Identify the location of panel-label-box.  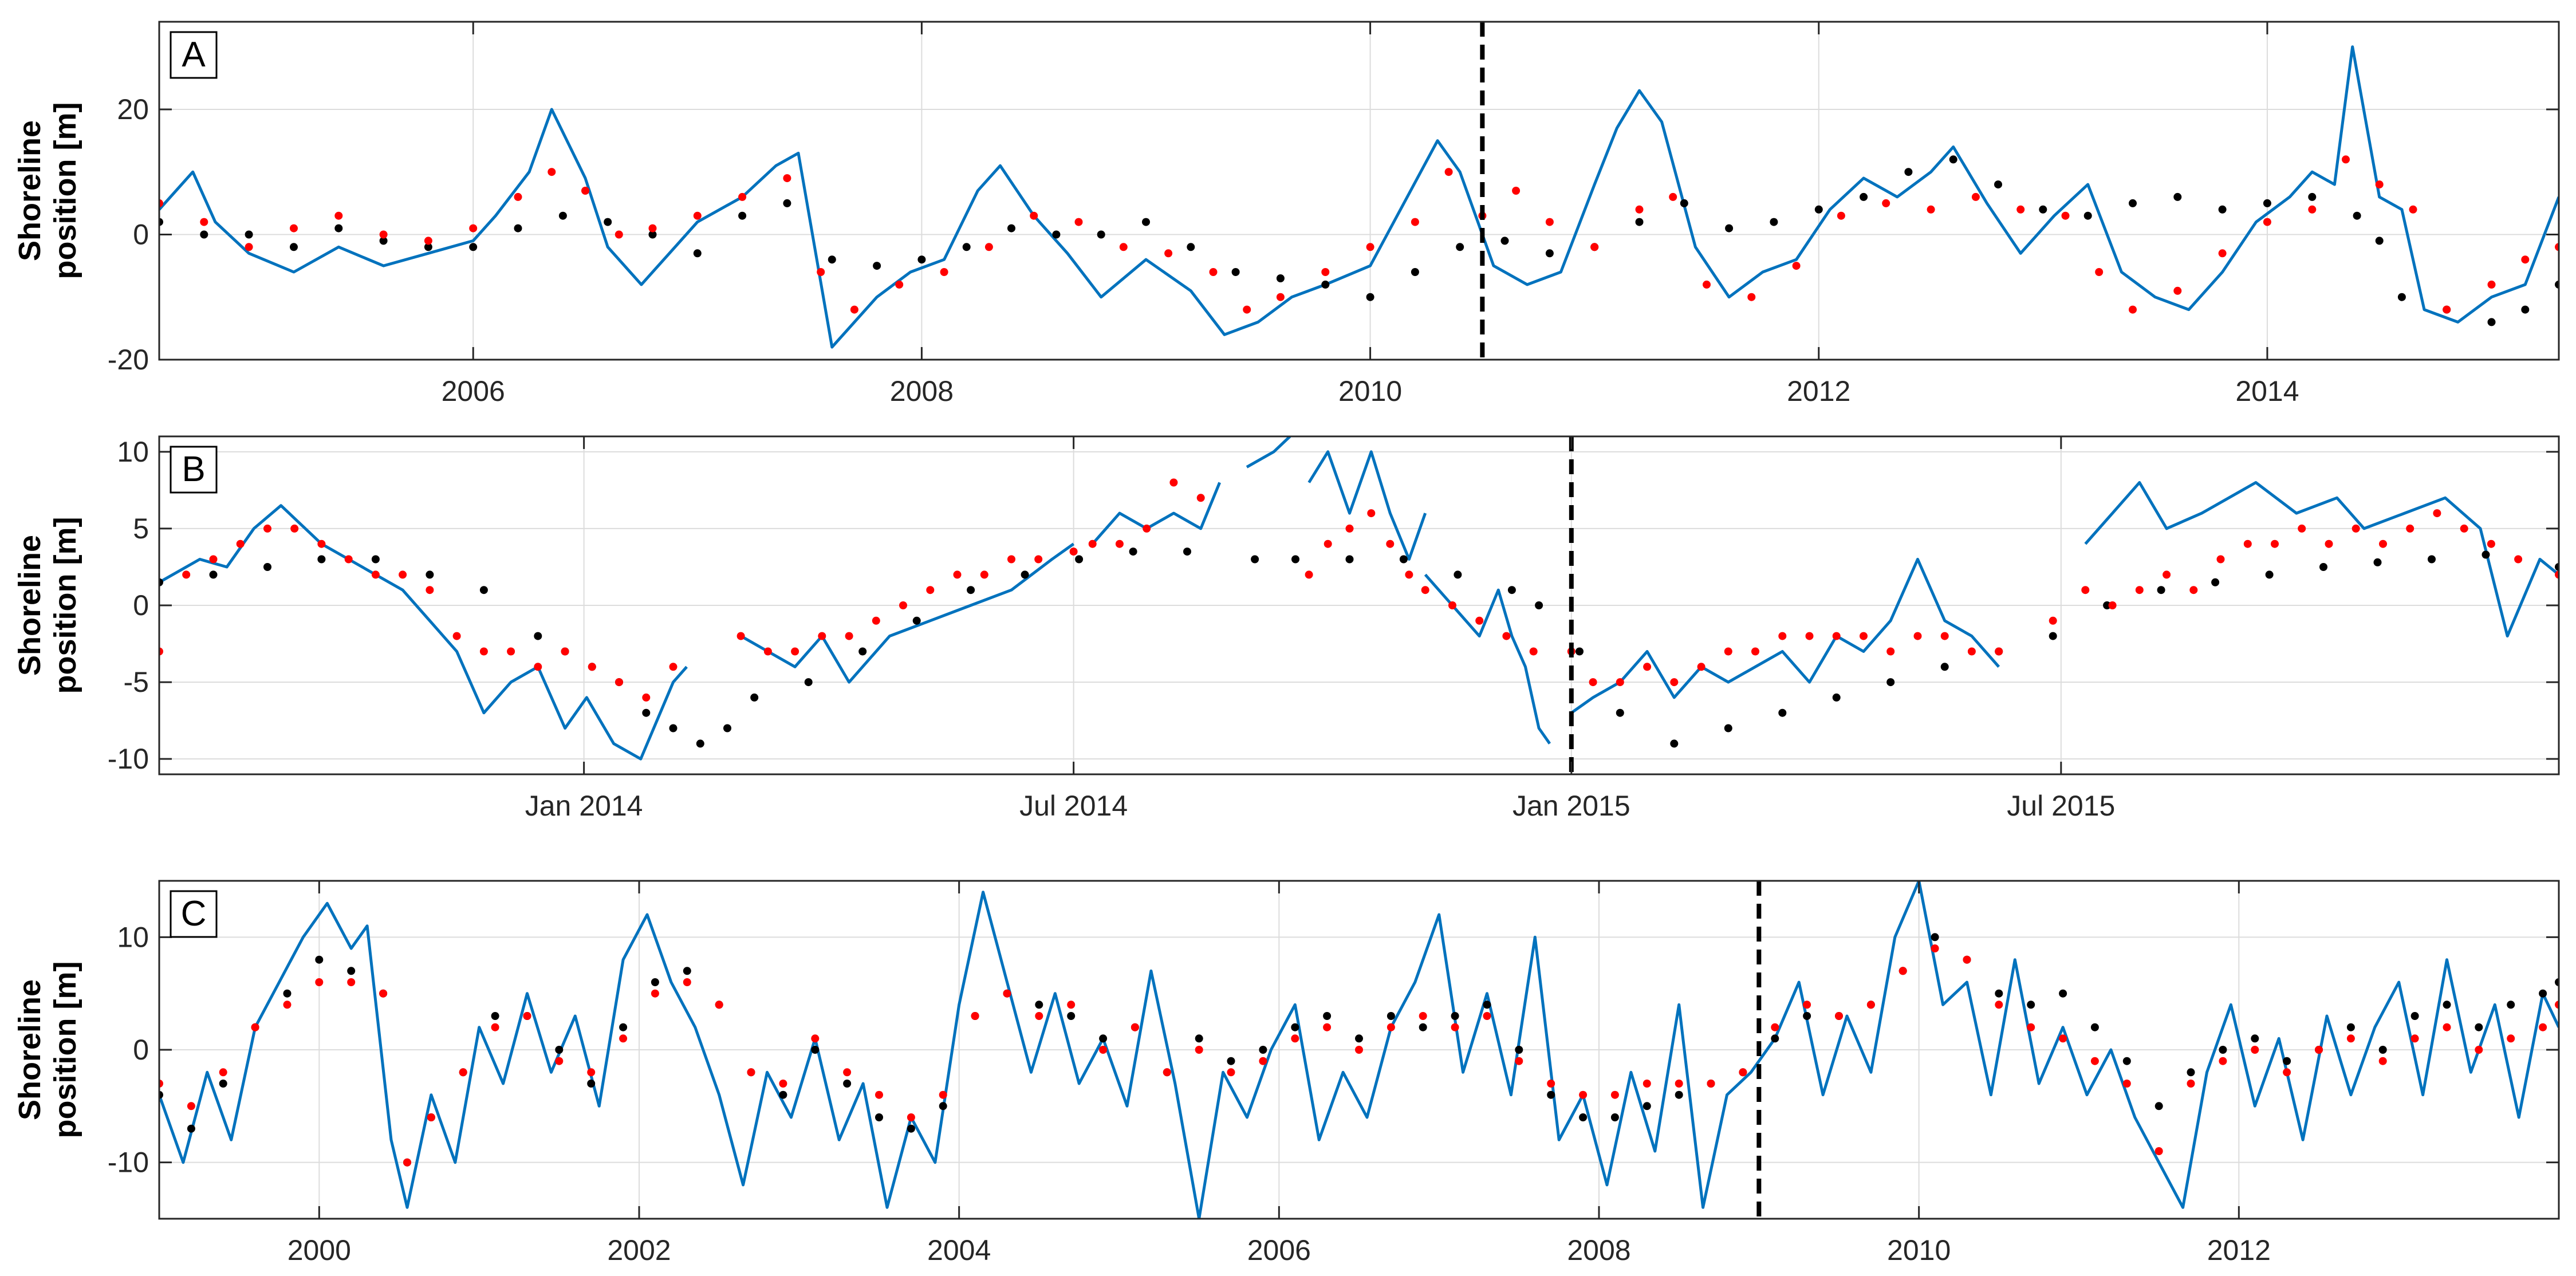
(194, 914).